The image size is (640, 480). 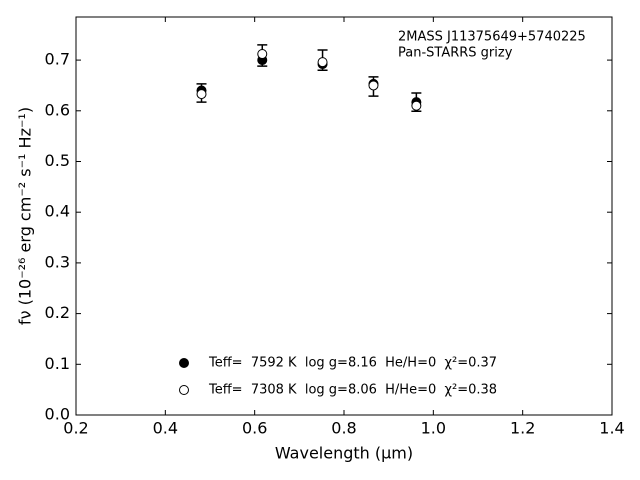 I want to click on y-tick-label: 0.1, so click(x=57, y=363).